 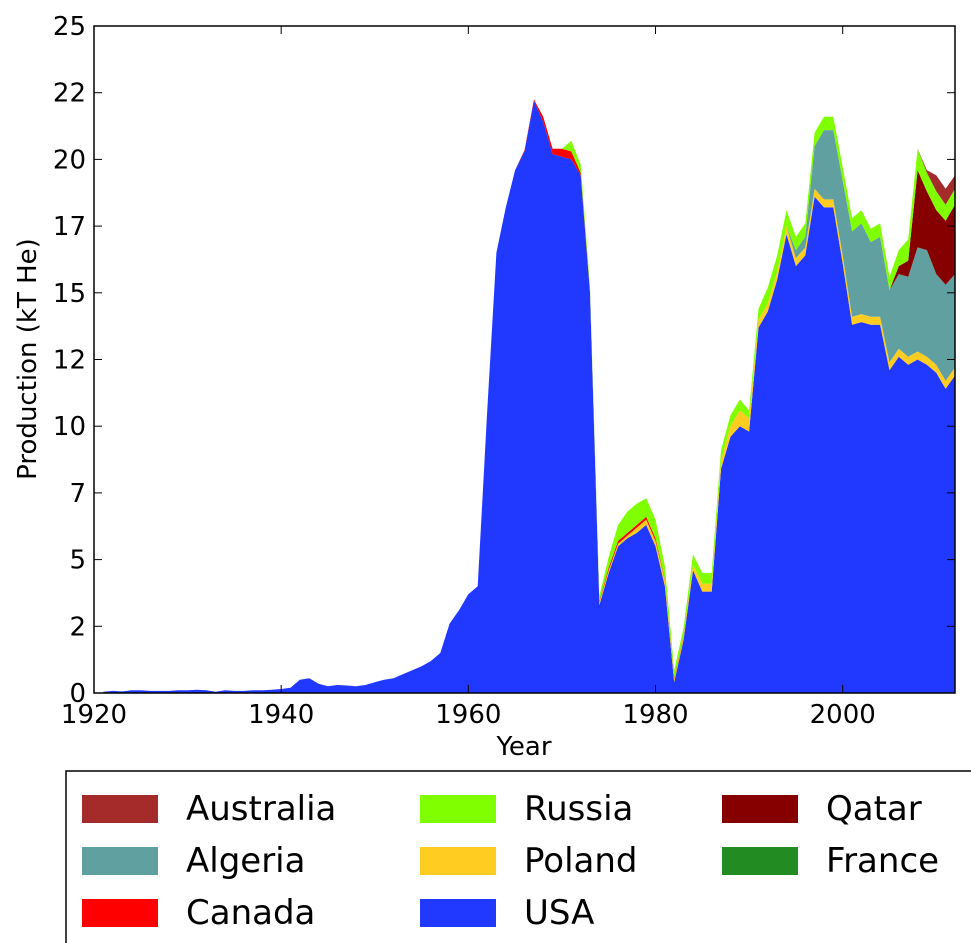 I want to click on legend-item-poland: Poland, so click(x=529, y=861).